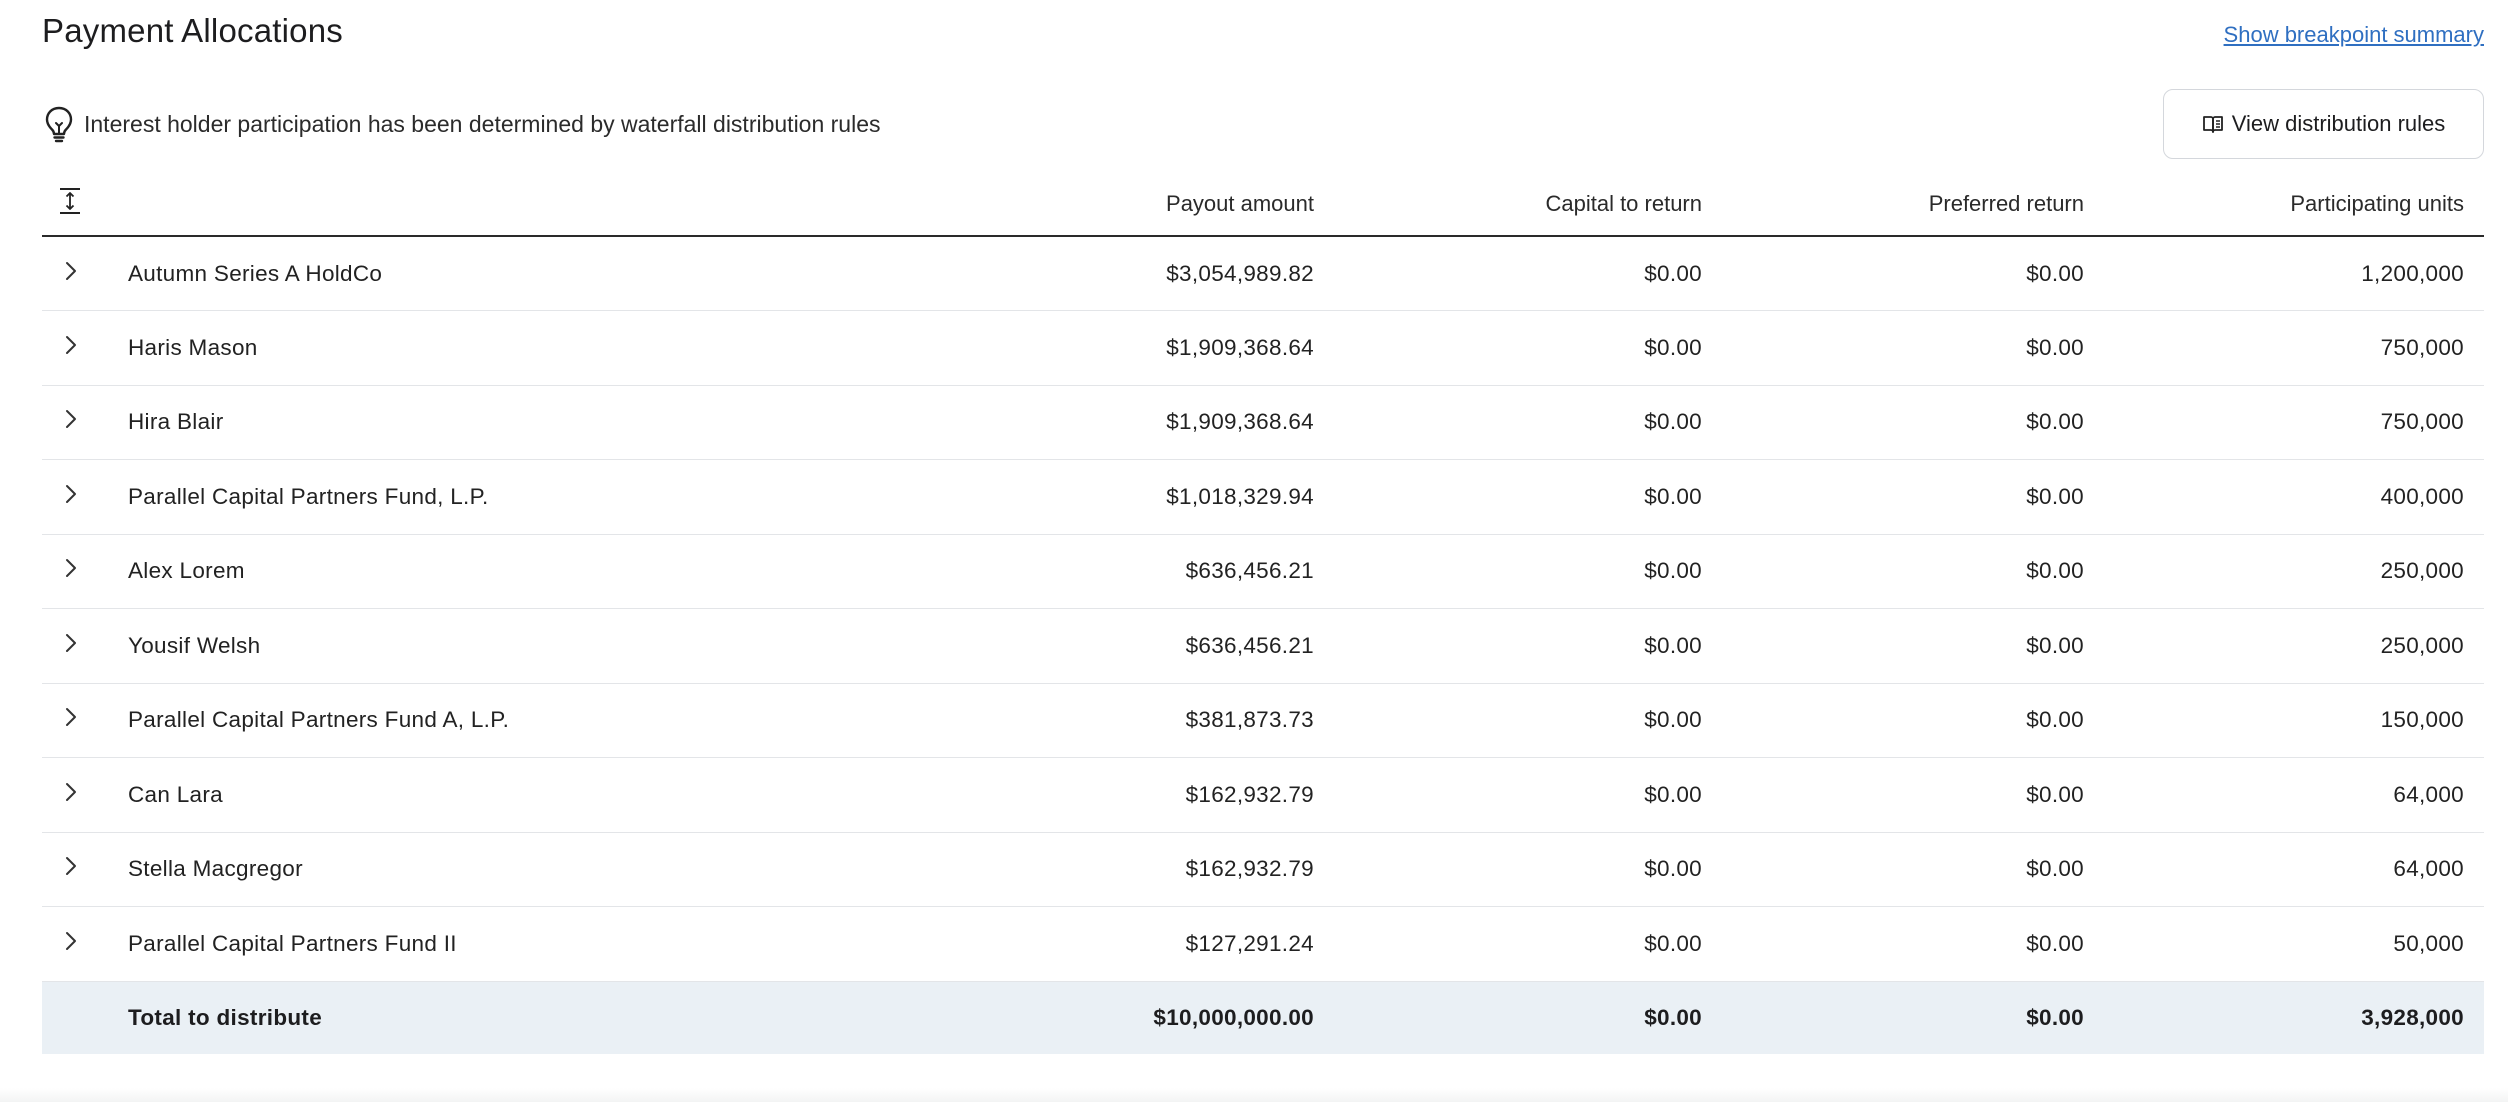 The height and width of the screenshot is (1102, 2508). I want to click on holder-name: Parallel Capital Partners Fund II, so click(478, 944).